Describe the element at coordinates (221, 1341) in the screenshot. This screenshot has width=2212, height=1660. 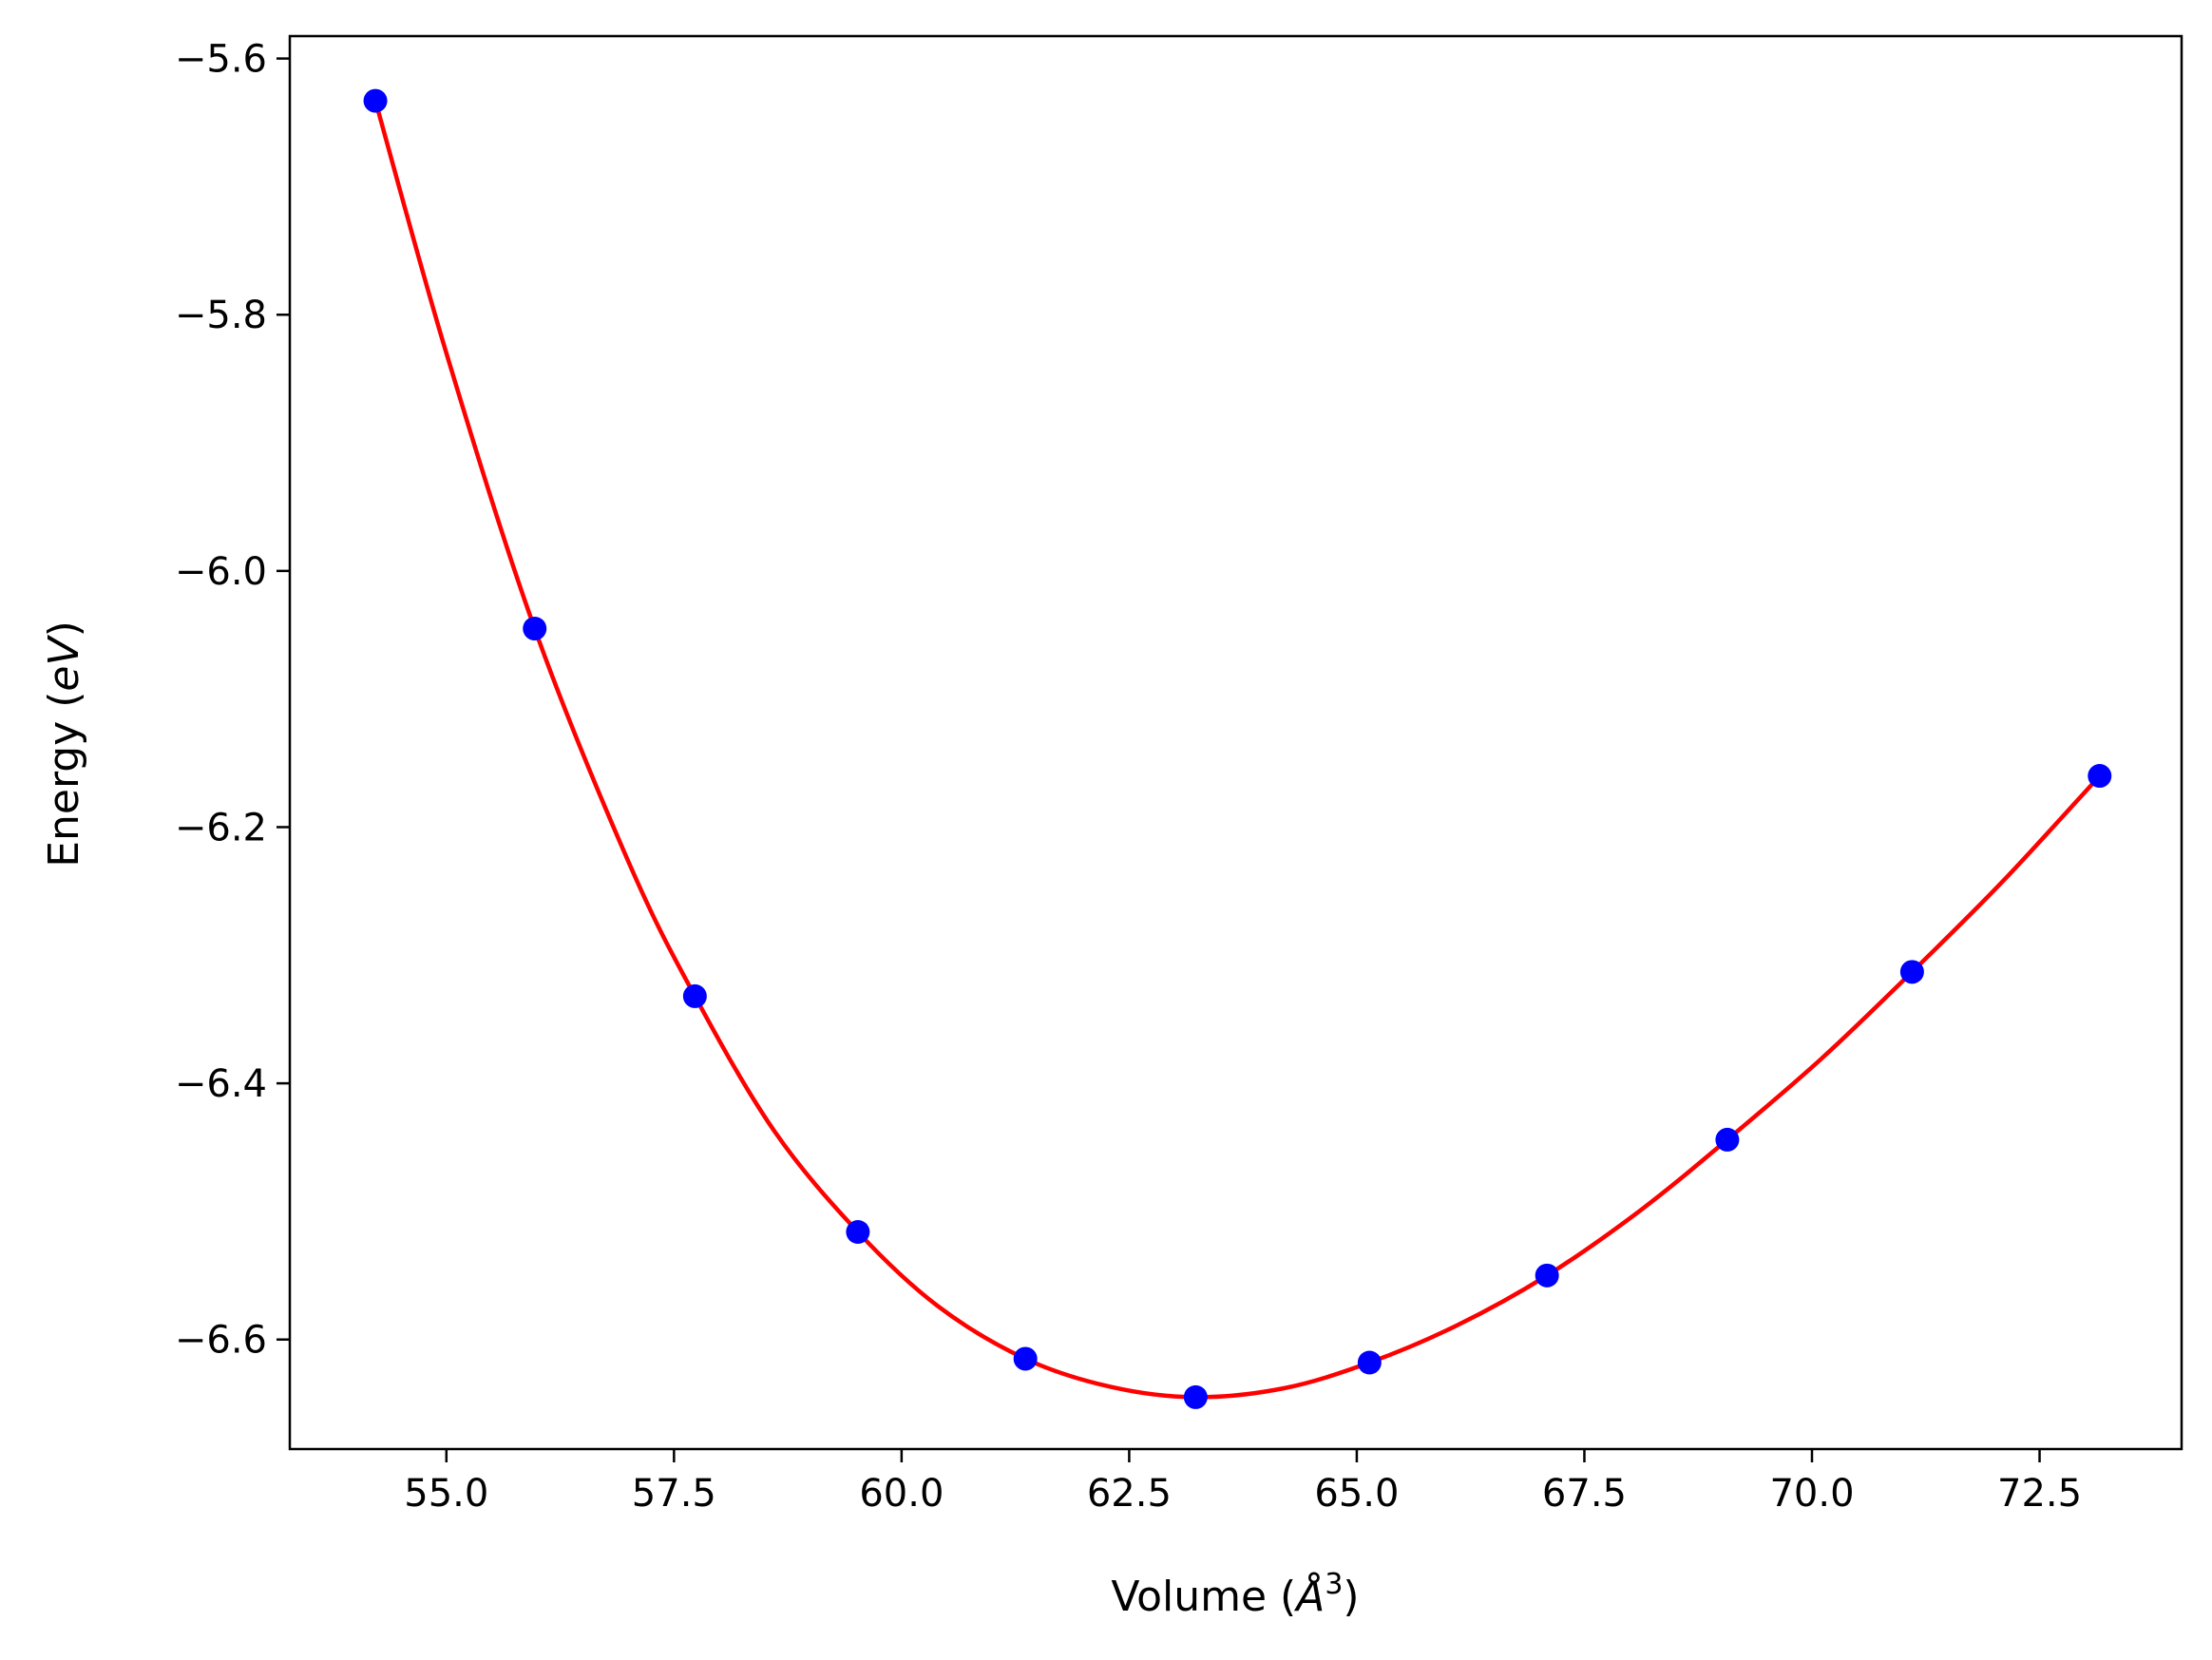
I see `y-tick-label: −6.6` at that location.